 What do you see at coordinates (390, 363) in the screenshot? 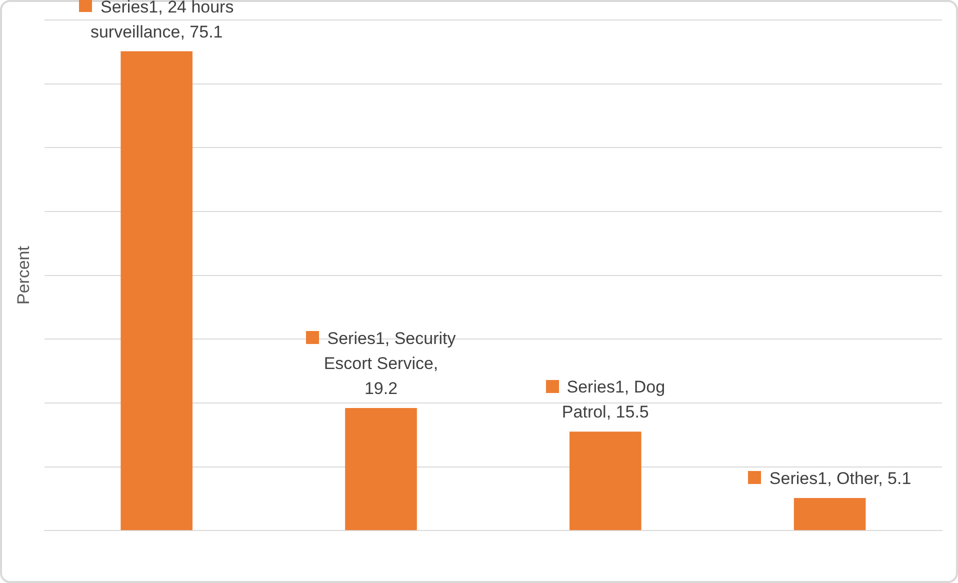
I see `data-label: Series1, Security Escort Service, 19.2` at bounding box center [390, 363].